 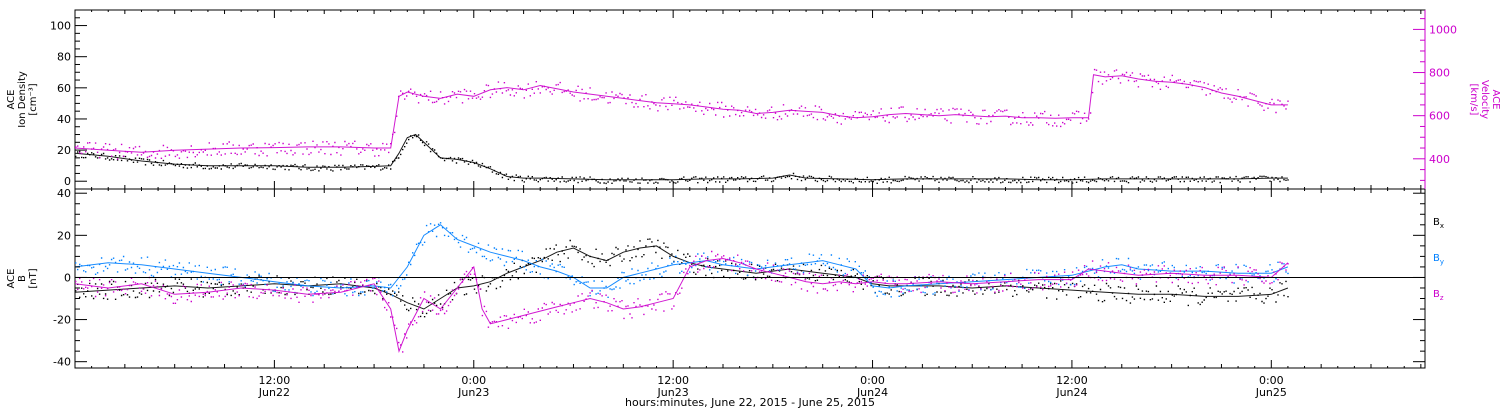 I want to click on x-tick-label-date: Jun22, so click(x=274, y=392).